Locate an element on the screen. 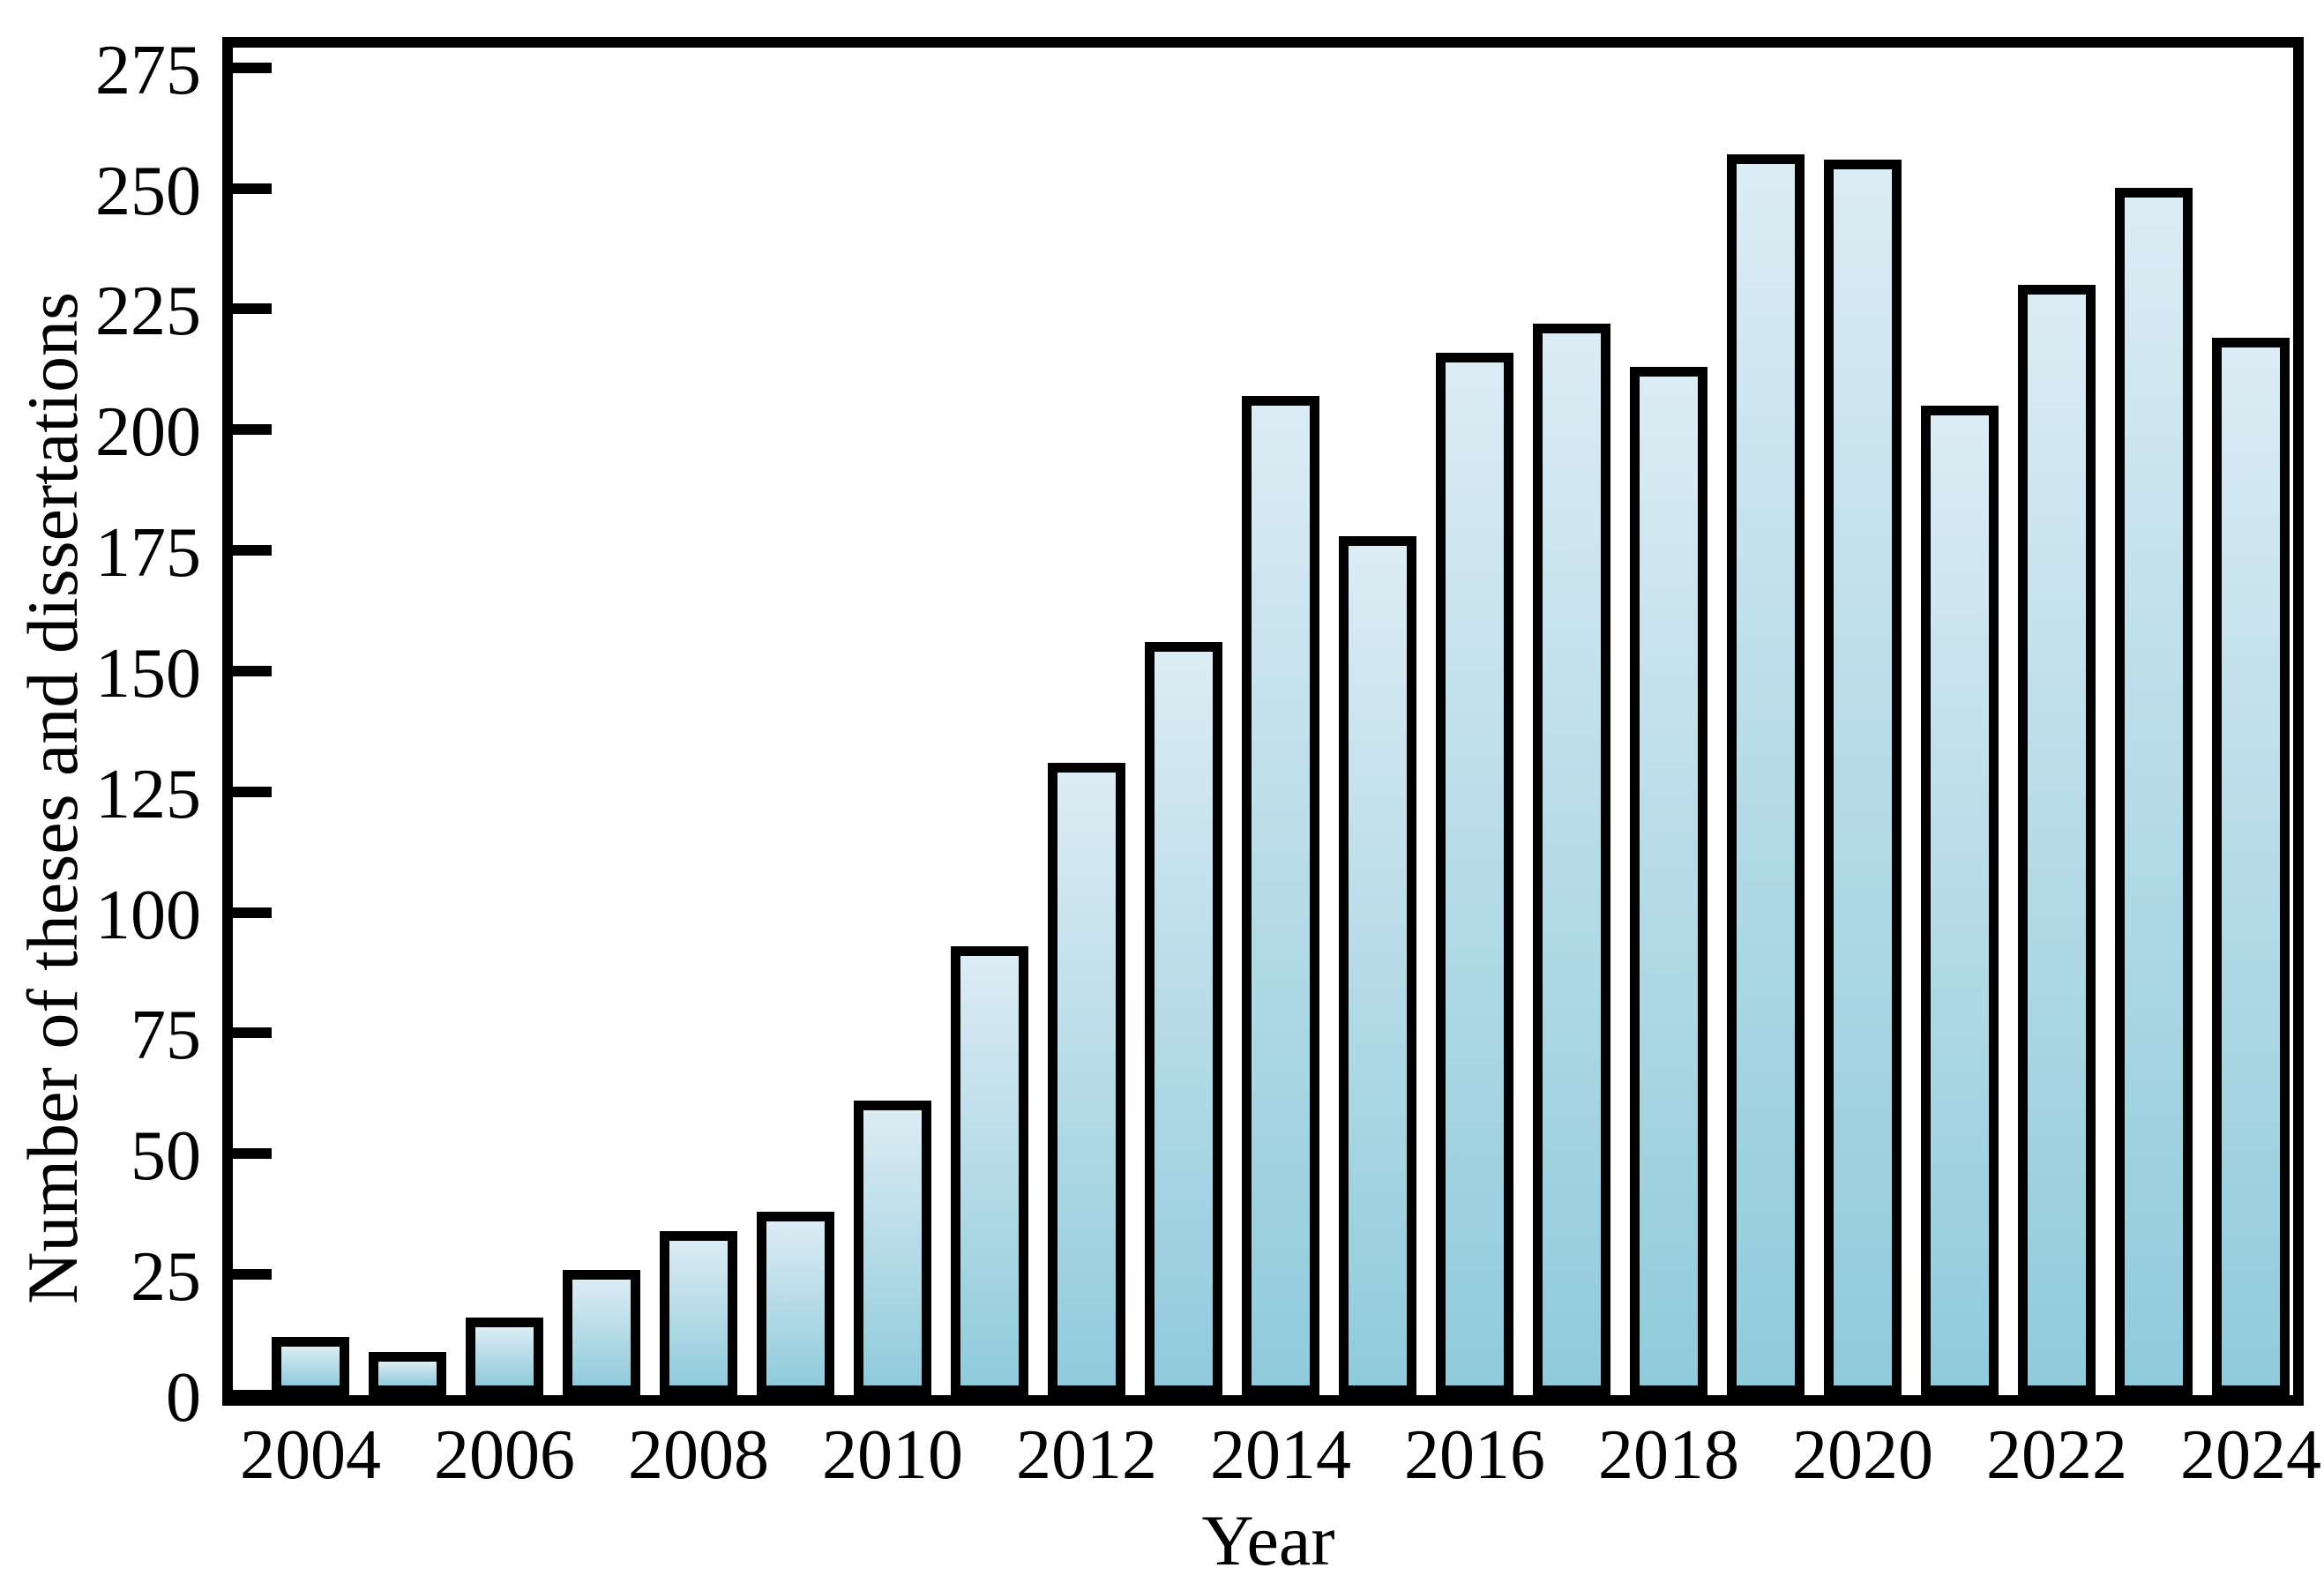 This screenshot has height=1583, width=2324. x-axis-title: Year is located at coordinates (1268, 1540).